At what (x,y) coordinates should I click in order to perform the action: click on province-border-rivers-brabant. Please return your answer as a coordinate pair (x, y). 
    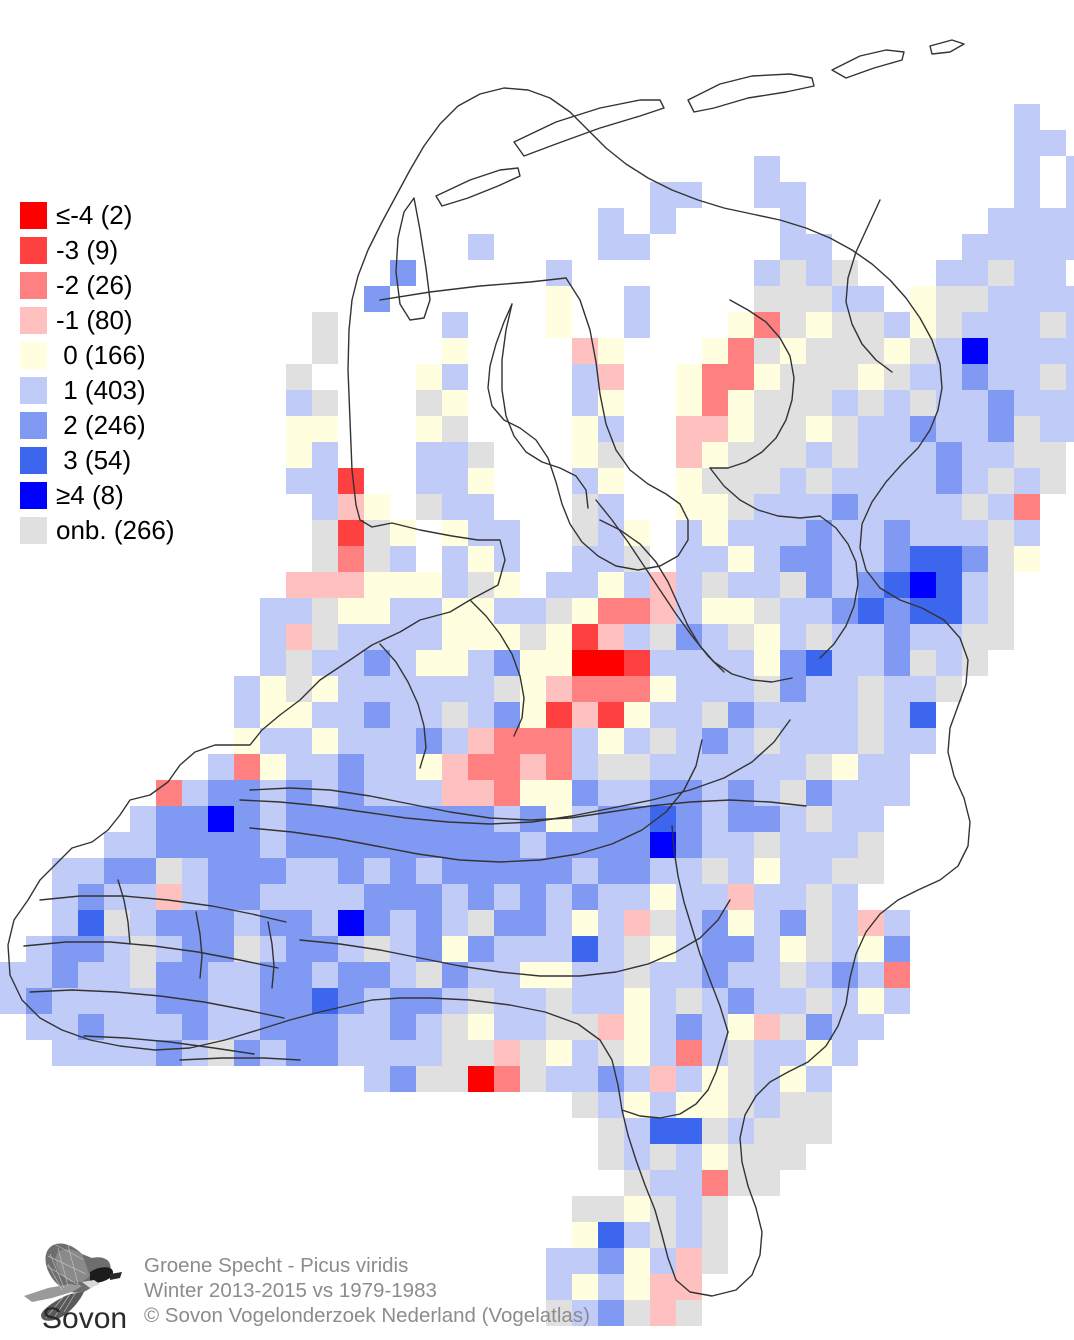
    Looking at the image, I should click on (528, 804).